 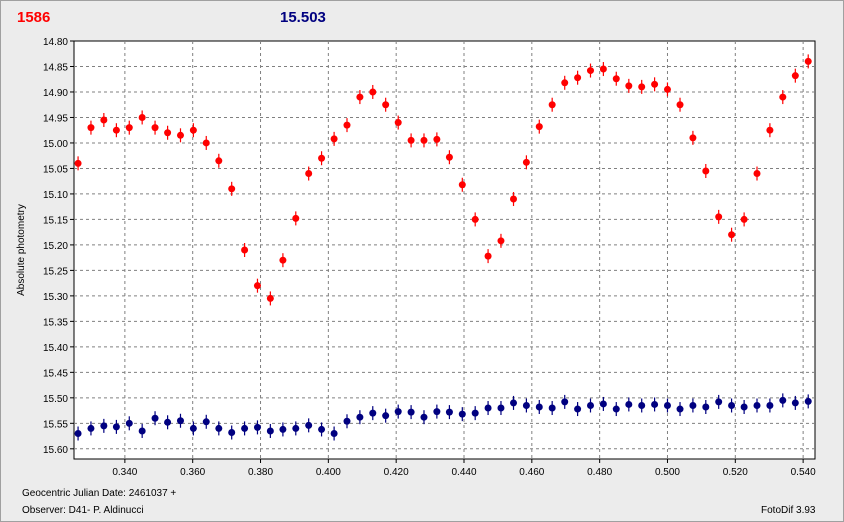 What do you see at coordinates (788, 510) in the screenshot?
I see `software-version-label: FotoDif 3.93` at bounding box center [788, 510].